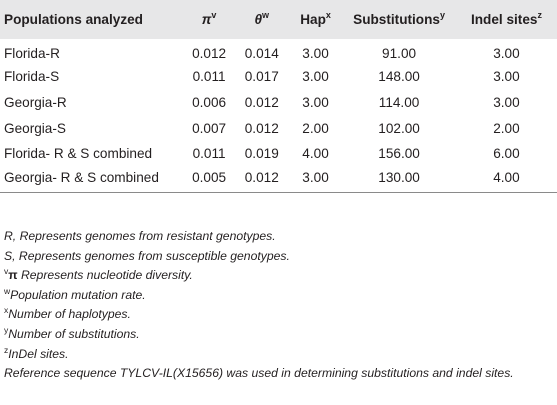 This screenshot has width=557, height=405. What do you see at coordinates (261, 53) in the screenshot?
I see `theta-cell: 0.014` at bounding box center [261, 53].